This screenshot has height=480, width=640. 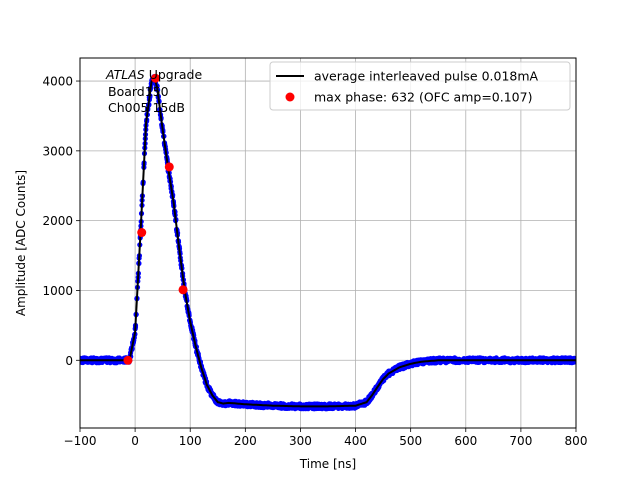 I want to click on atlas-annotation: ATLAS Upgrade Board150 Ch005 15dB, so click(x=153, y=91).